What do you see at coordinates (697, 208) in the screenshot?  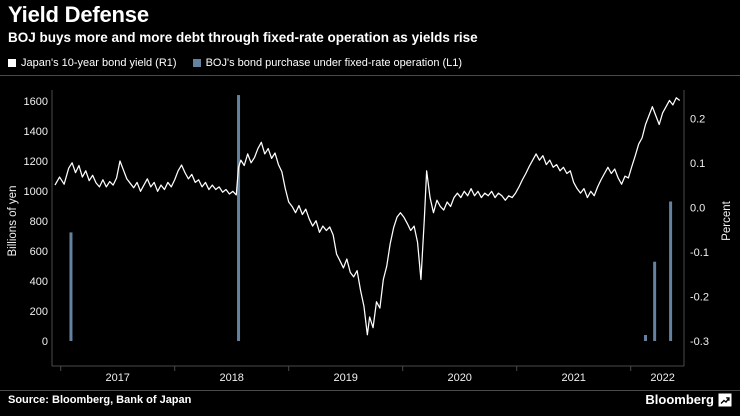 I see `right-axis-tick-label: 0.0` at bounding box center [697, 208].